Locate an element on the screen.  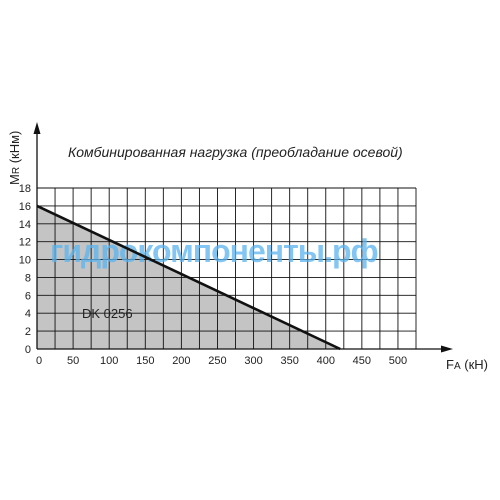
x-tick-label: 350 is located at coordinates (289, 361).